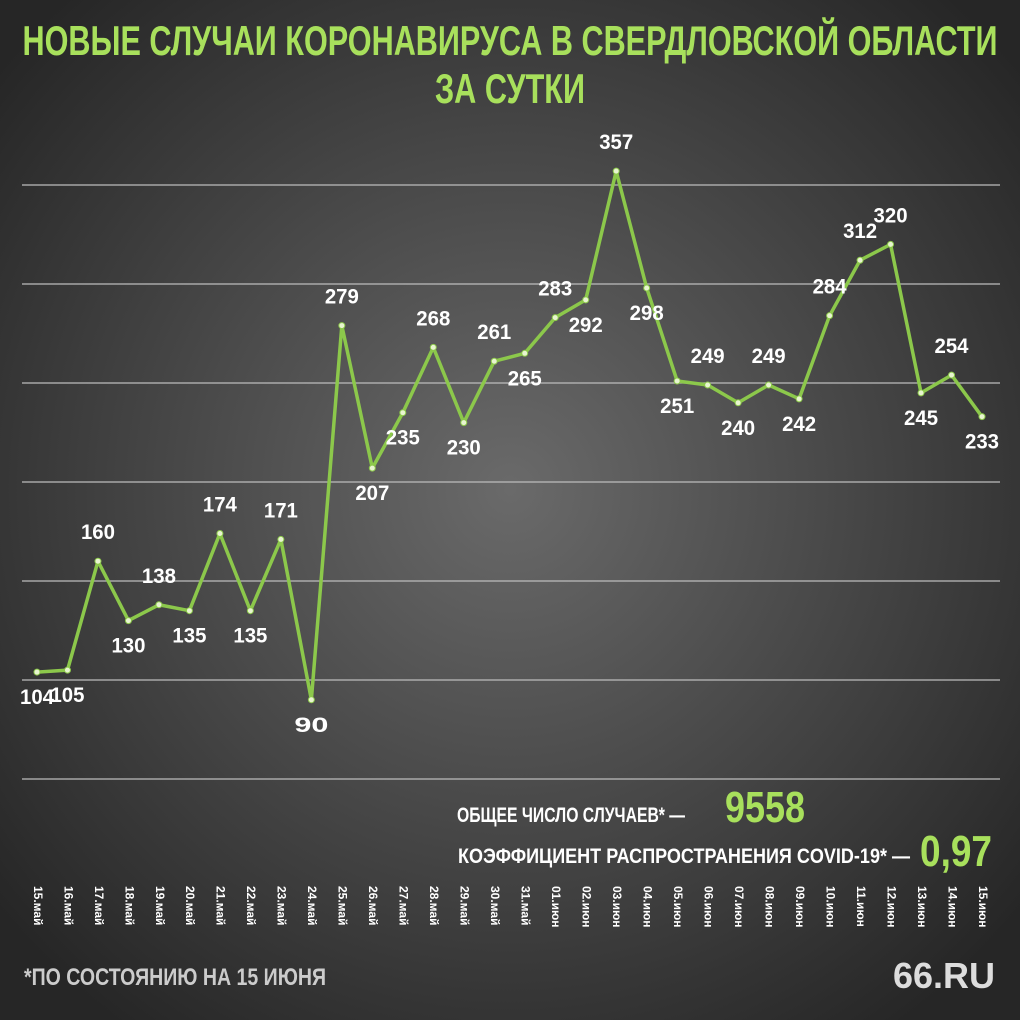  Describe the element at coordinates (343, 905) in the screenshot. I see `x-tick-label: 25.май` at that location.